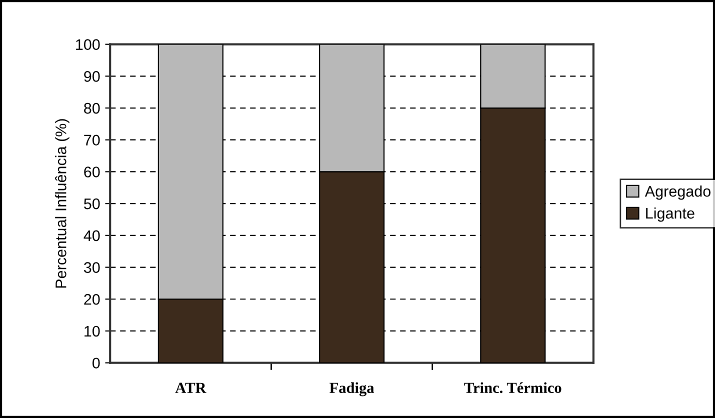 The width and height of the screenshot is (715, 418). Describe the element at coordinates (92, 76) in the screenshot. I see `y-tick-label: 90` at that location.